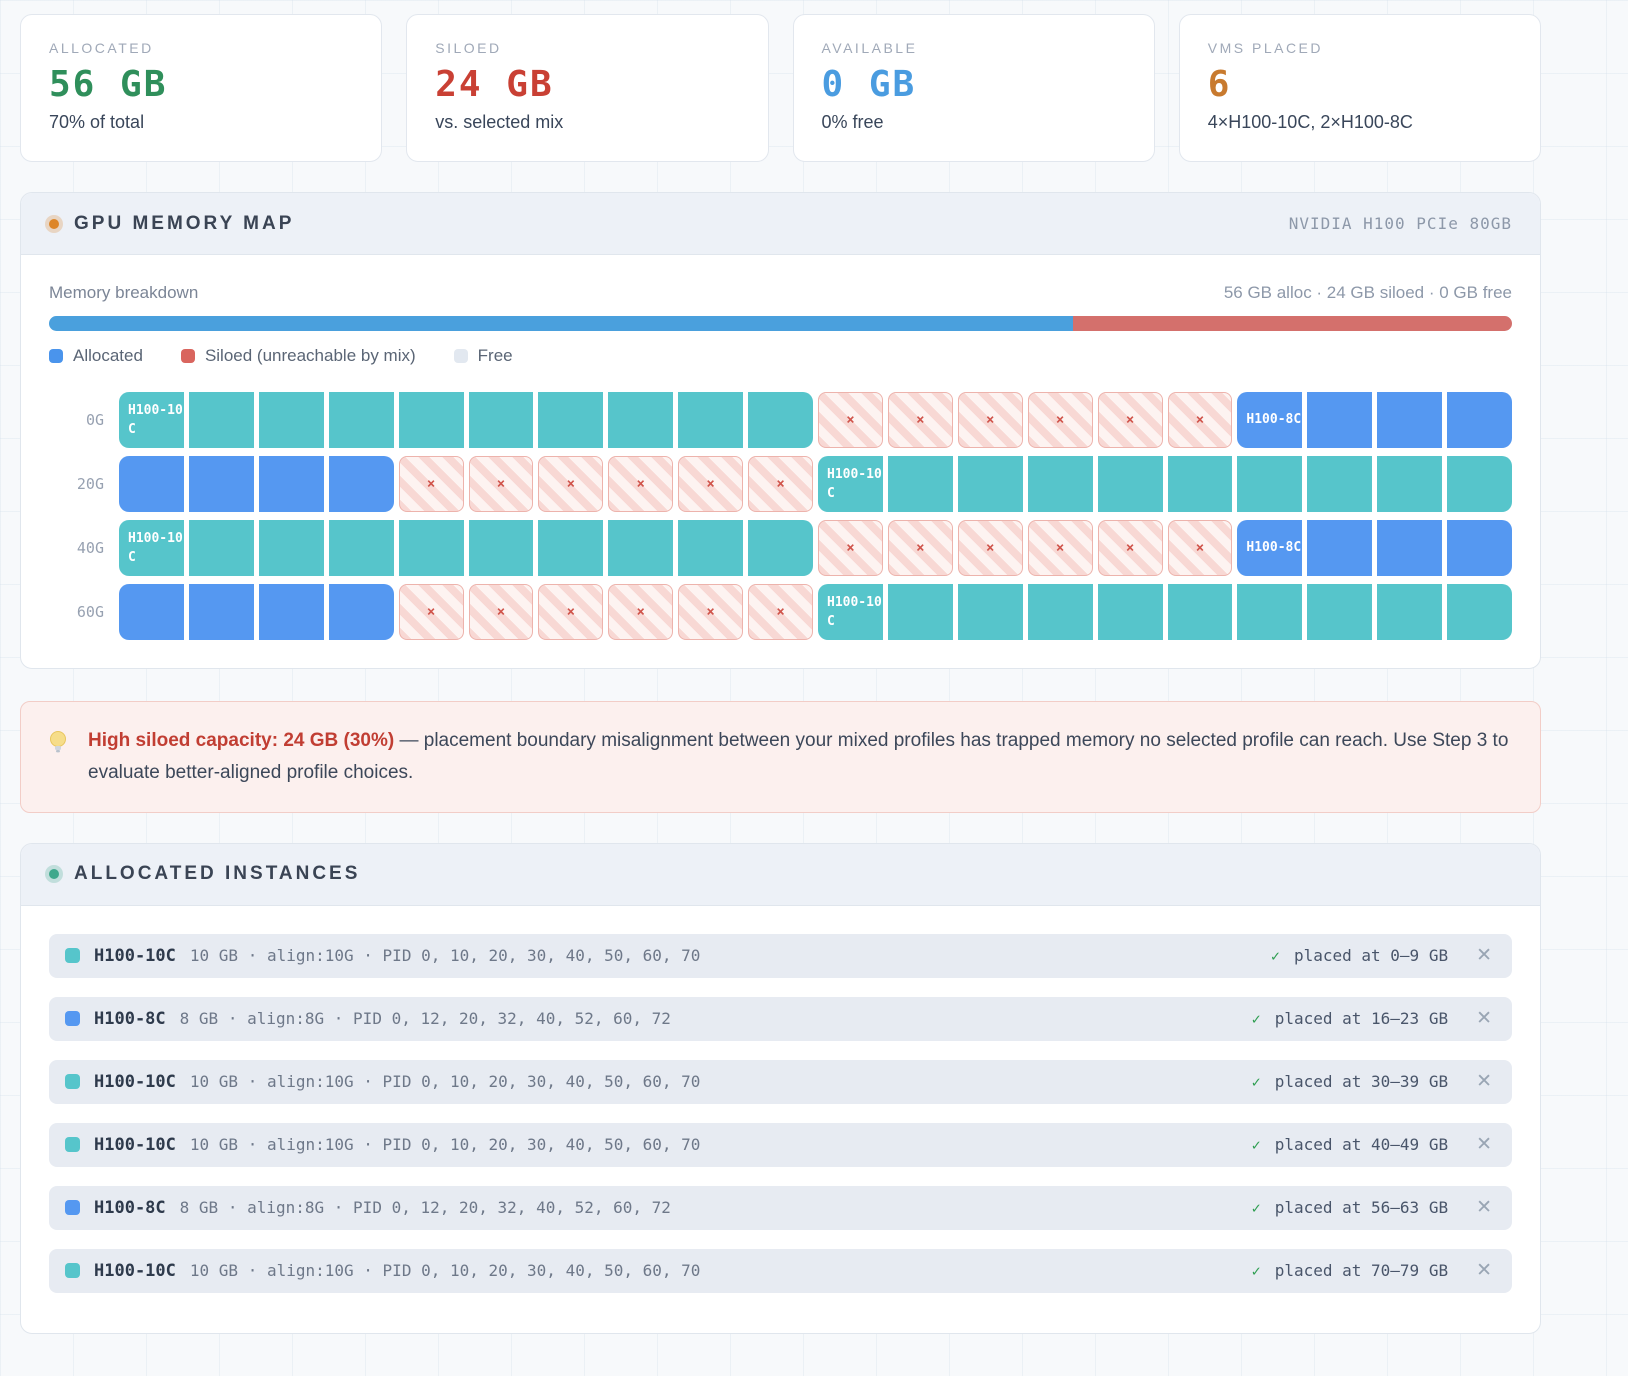 The height and width of the screenshot is (1376, 1628). What do you see at coordinates (1374, 1018) in the screenshot?
I see `instance-row-right: ✓ placed at 16–23 GB ✕` at bounding box center [1374, 1018].